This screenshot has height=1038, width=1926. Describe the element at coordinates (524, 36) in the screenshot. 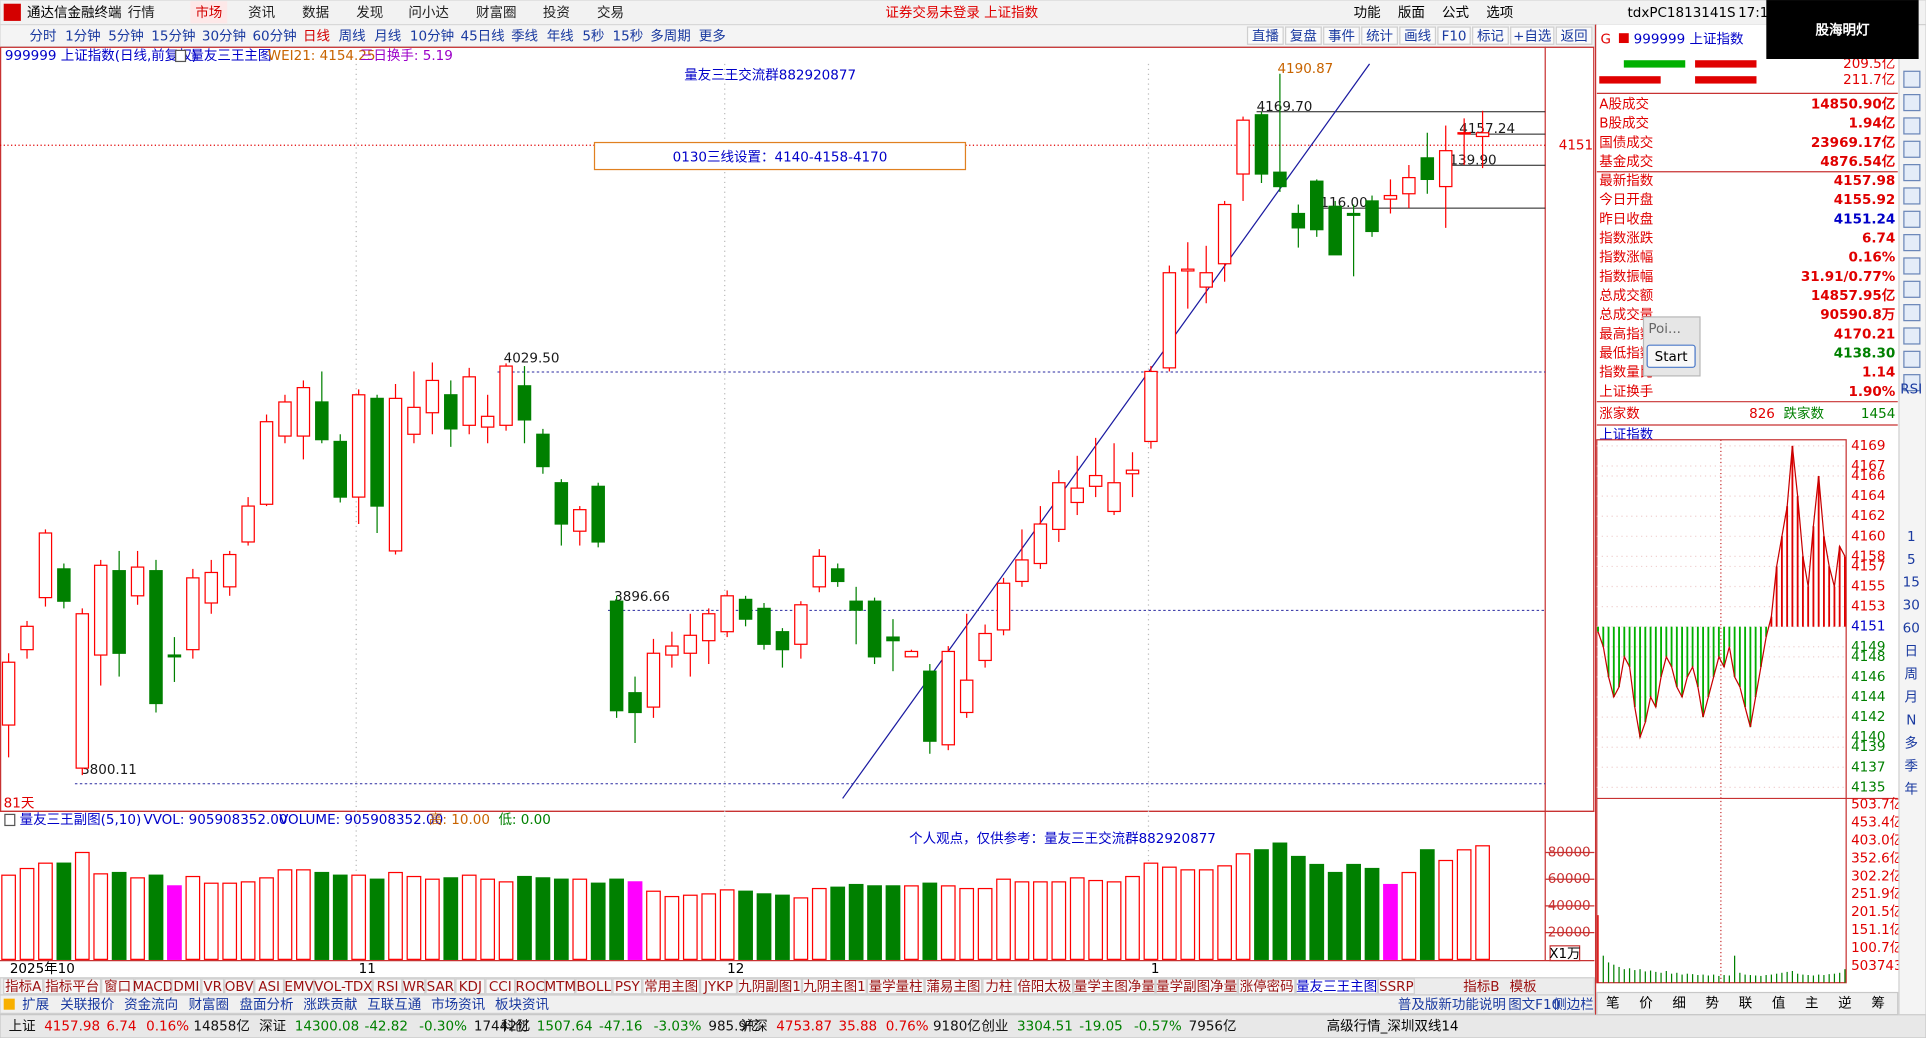

I see `period-button: 季线` at that location.